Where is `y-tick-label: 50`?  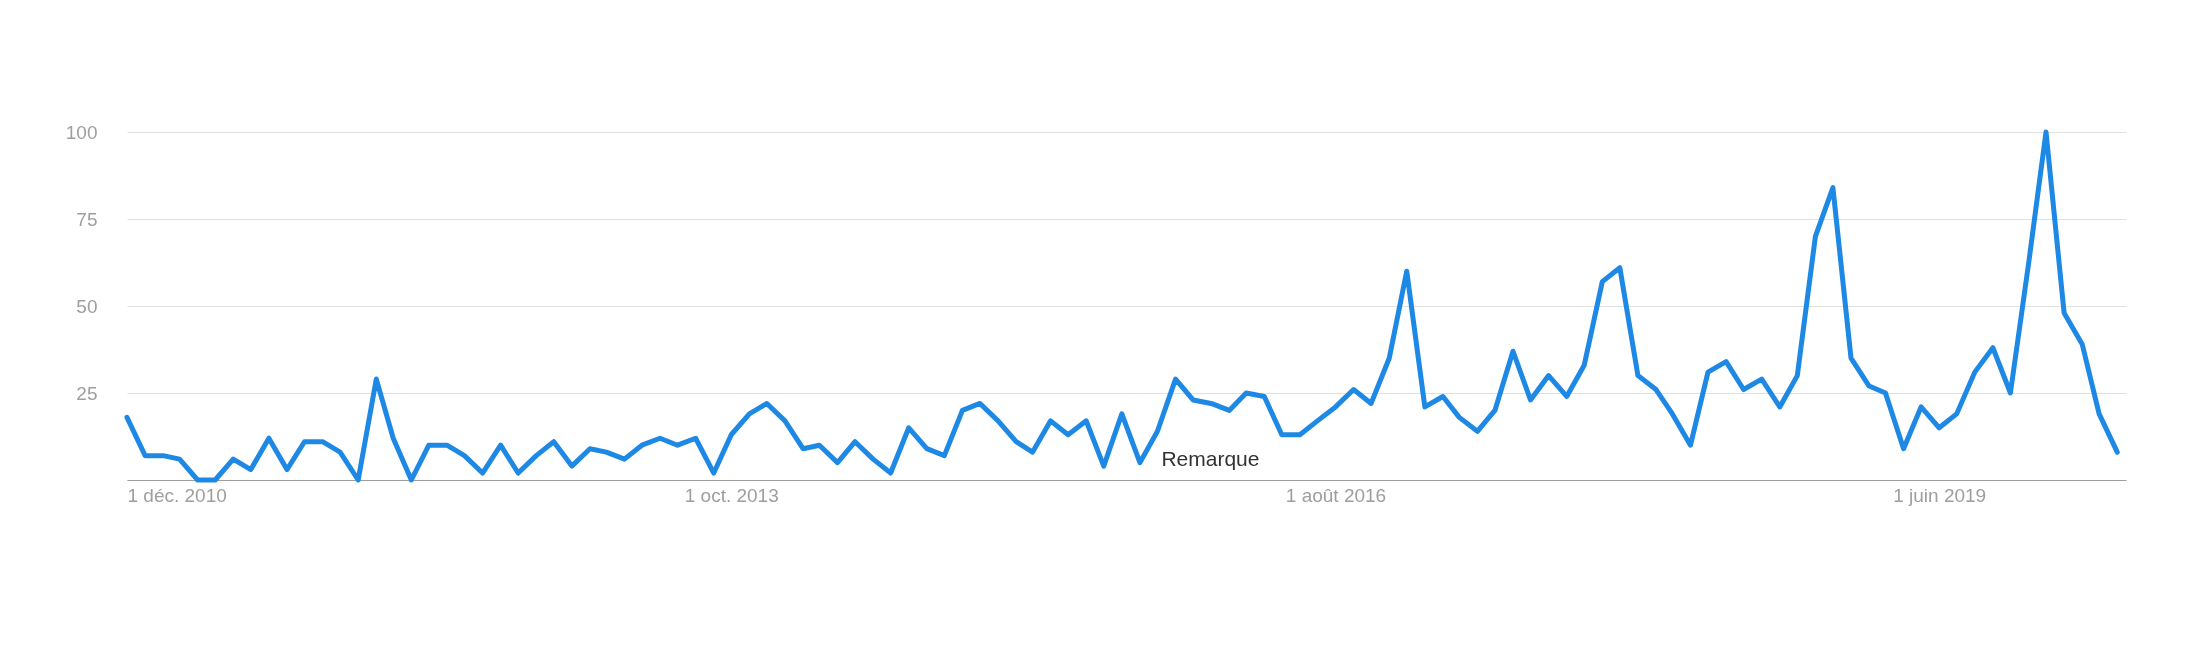
y-tick-label: 50 is located at coordinates (87, 306).